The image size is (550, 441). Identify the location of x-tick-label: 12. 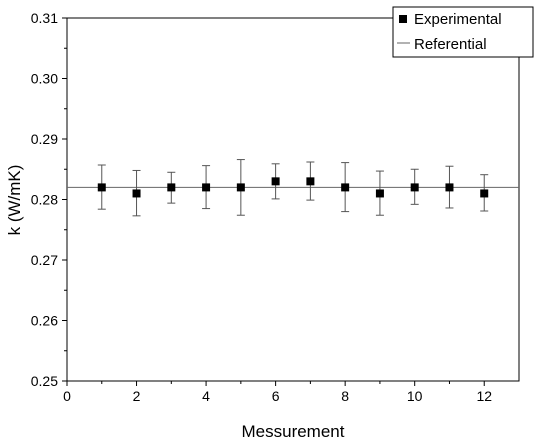
(484, 396).